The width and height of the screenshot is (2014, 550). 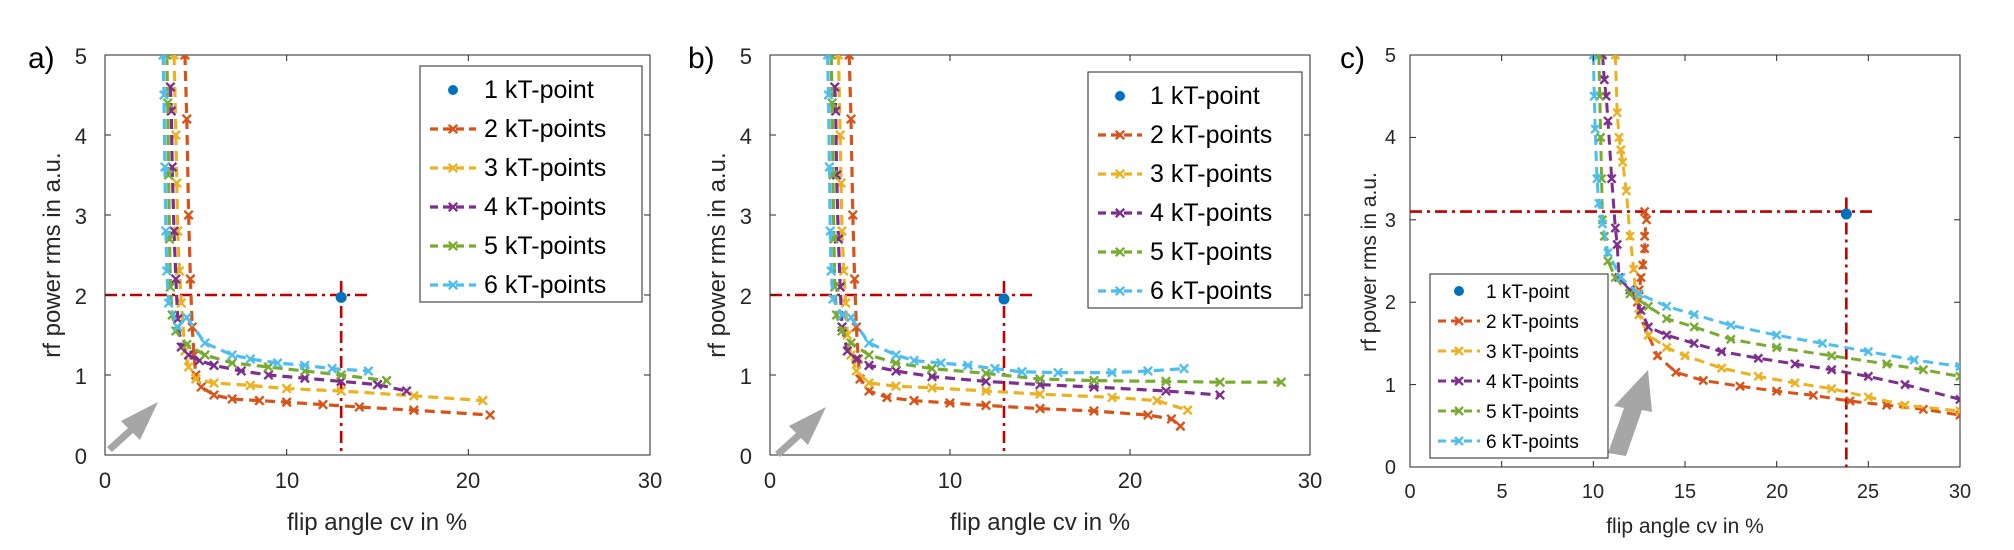 I want to click on legend-marker-4kt, so click(x=1459, y=381).